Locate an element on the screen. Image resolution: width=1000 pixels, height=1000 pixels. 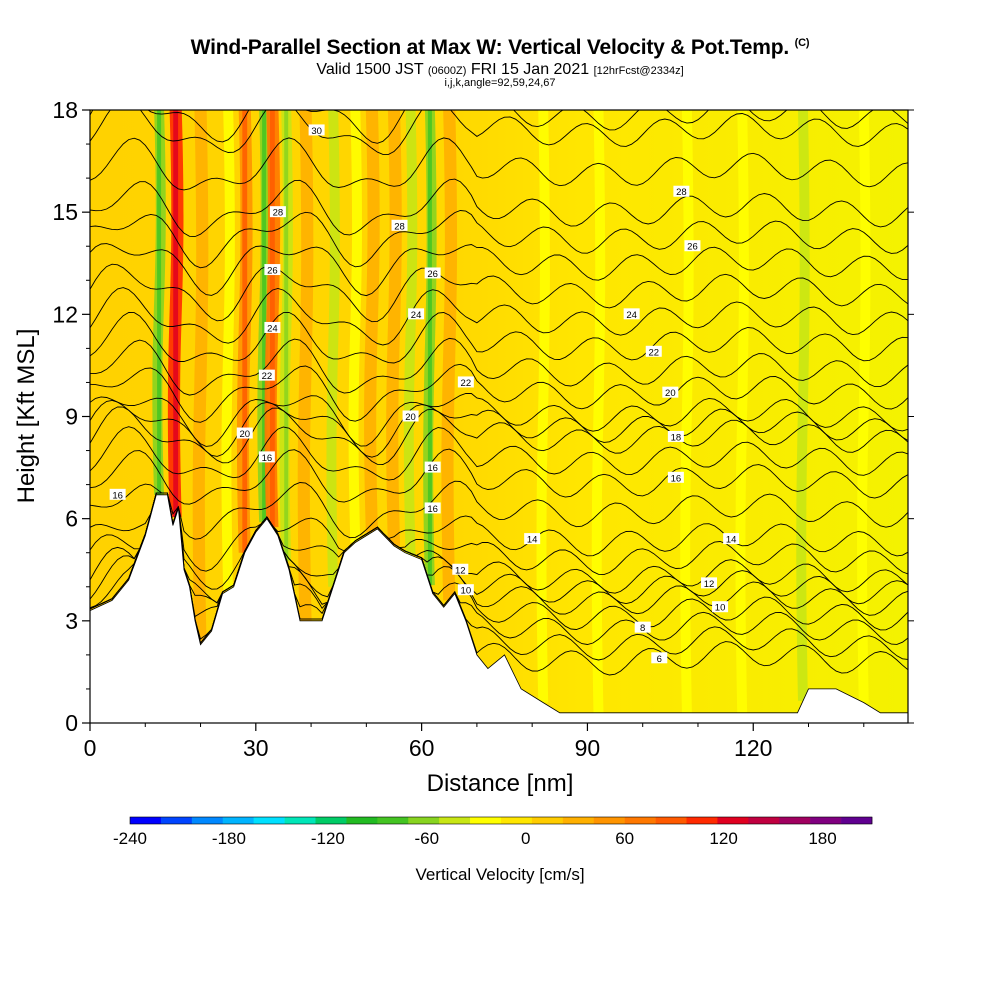
theta-label: 10 is located at coordinates (720, 607).